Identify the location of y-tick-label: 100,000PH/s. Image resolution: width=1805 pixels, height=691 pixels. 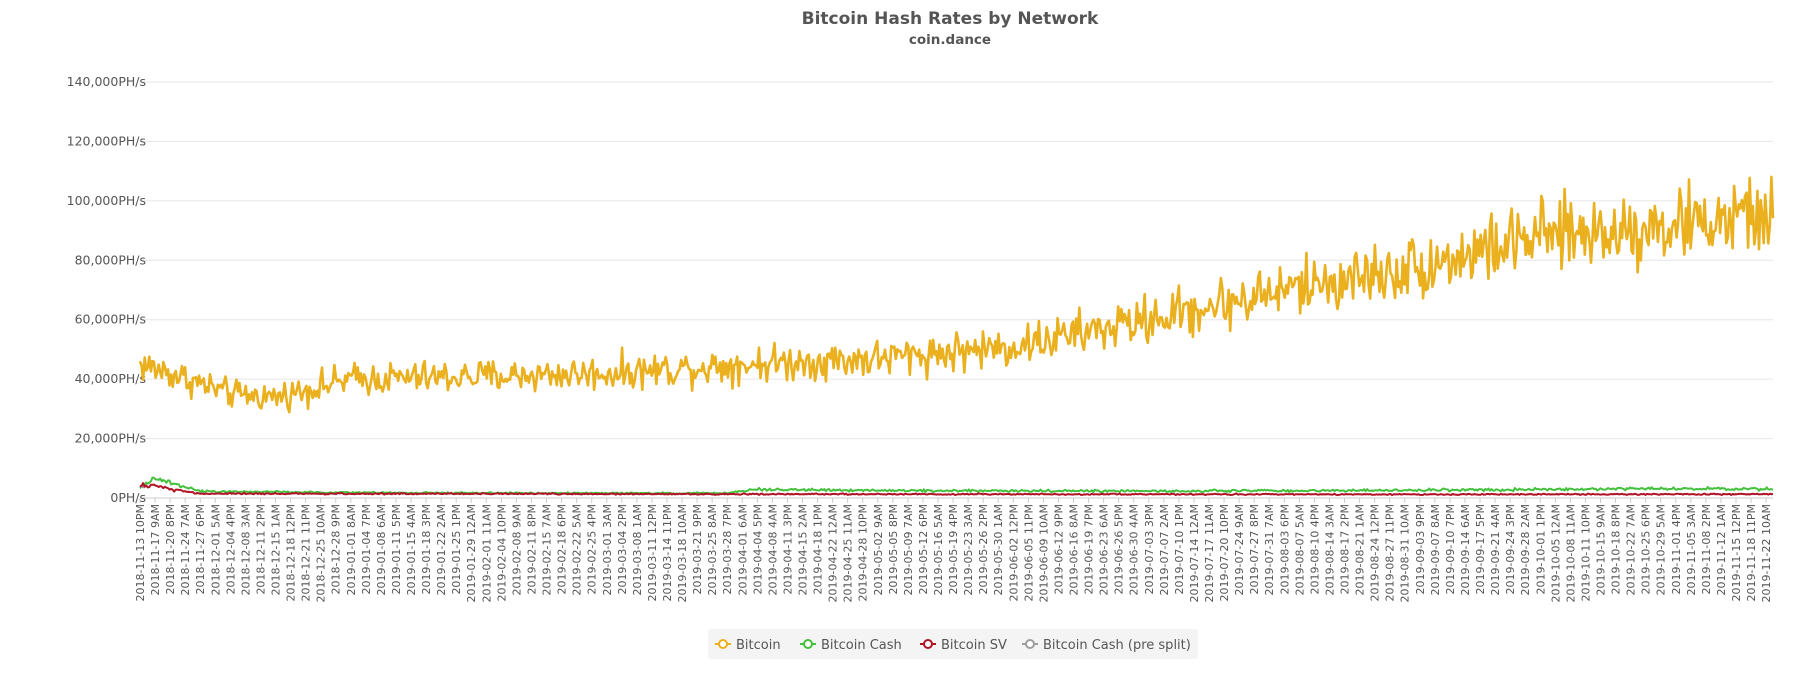
(106, 200).